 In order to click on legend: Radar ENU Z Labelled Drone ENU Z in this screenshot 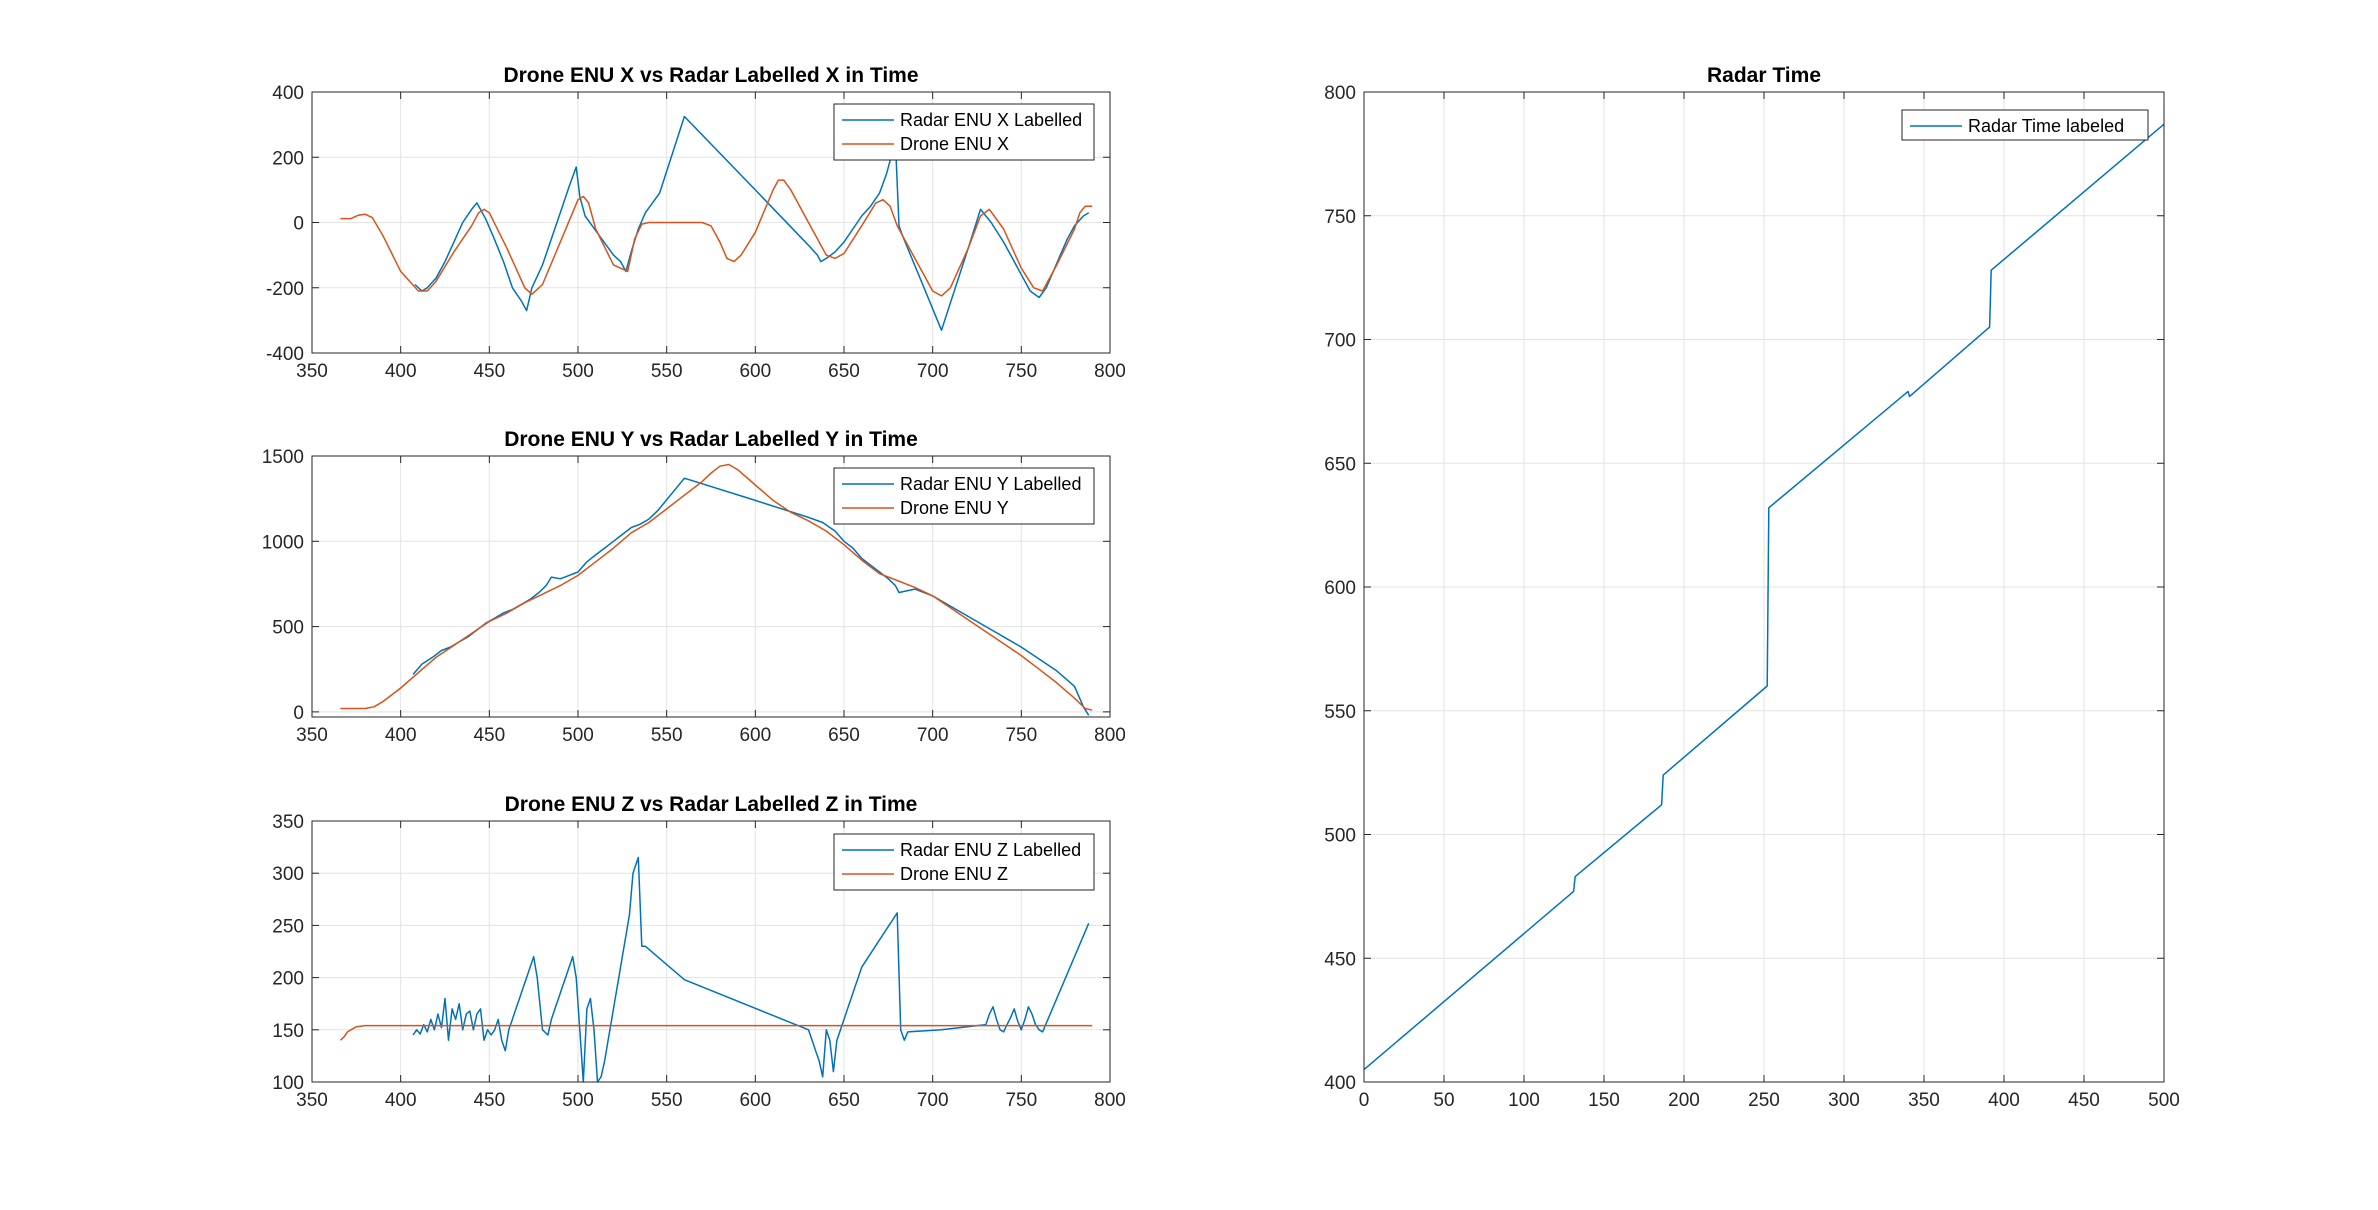, I will do `click(964, 862)`.